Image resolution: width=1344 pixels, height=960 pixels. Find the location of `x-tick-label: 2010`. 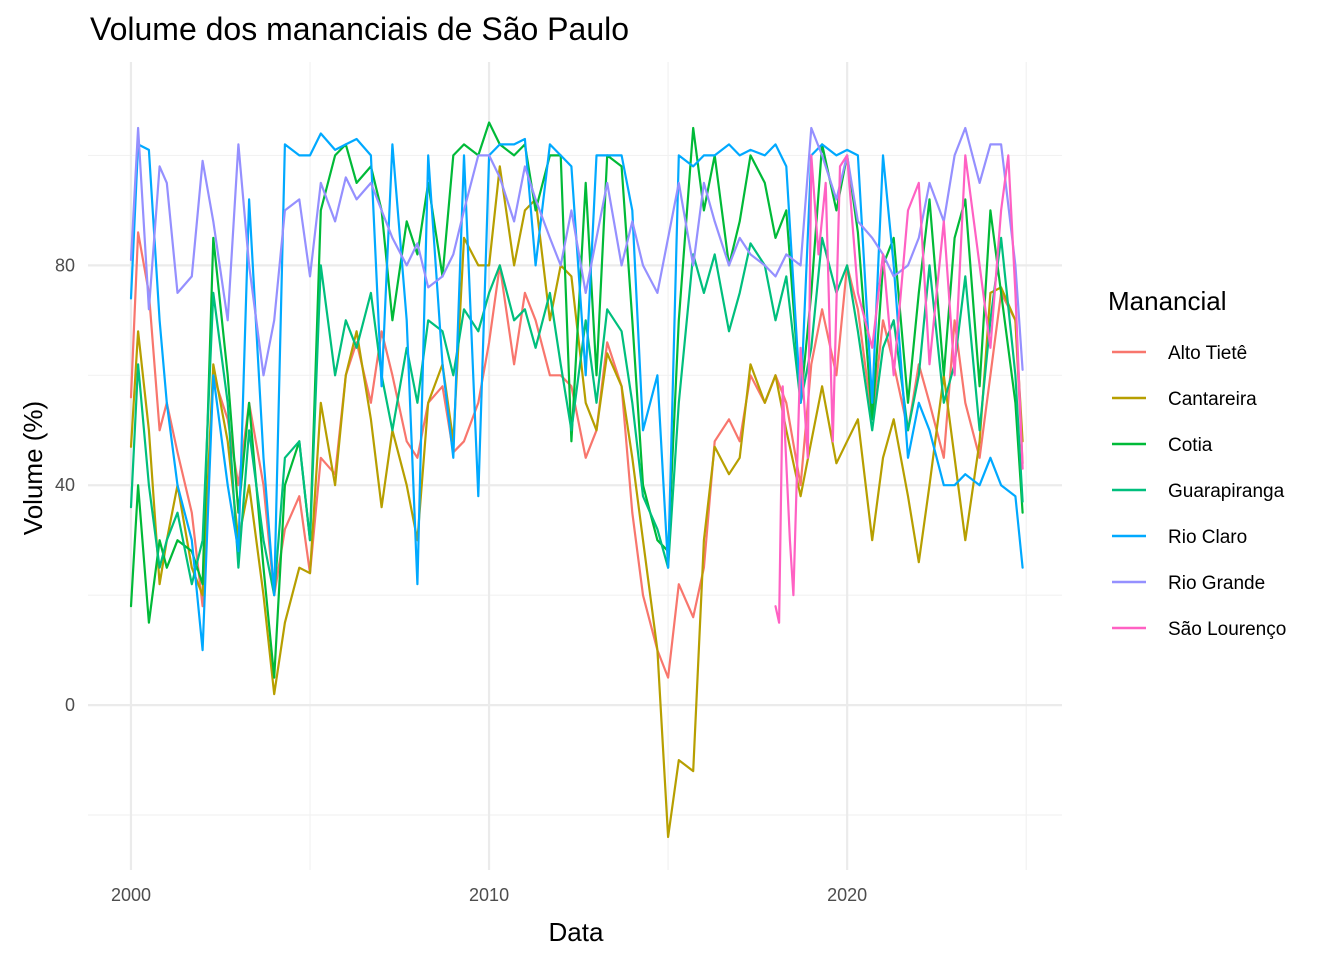

x-tick-label: 2010 is located at coordinates (489, 895).